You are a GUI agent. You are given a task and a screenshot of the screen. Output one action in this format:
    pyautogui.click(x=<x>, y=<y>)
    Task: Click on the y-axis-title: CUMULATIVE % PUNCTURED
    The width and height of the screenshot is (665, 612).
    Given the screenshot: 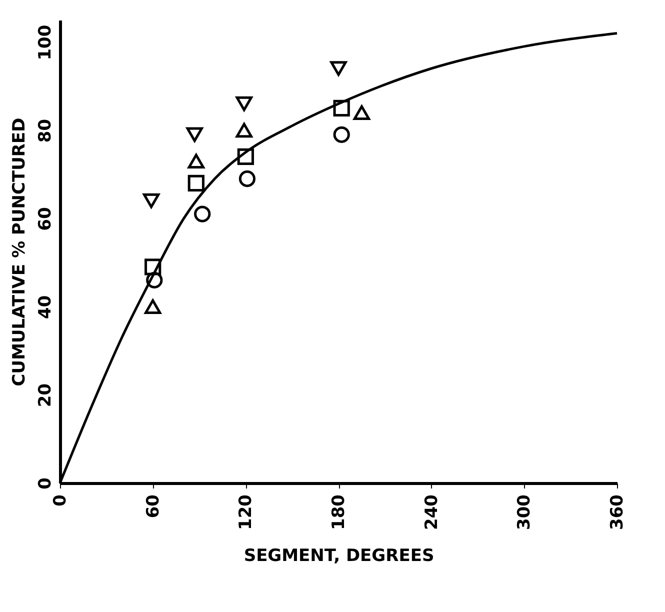 What is the action you would take?
    pyautogui.click(x=20, y=252)
    